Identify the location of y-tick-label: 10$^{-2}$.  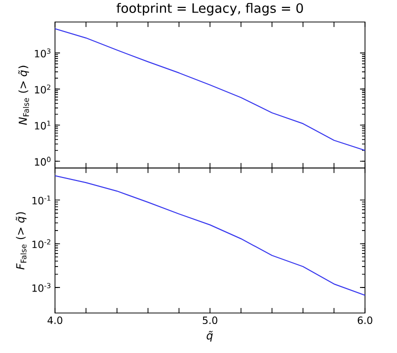
(41, 243).